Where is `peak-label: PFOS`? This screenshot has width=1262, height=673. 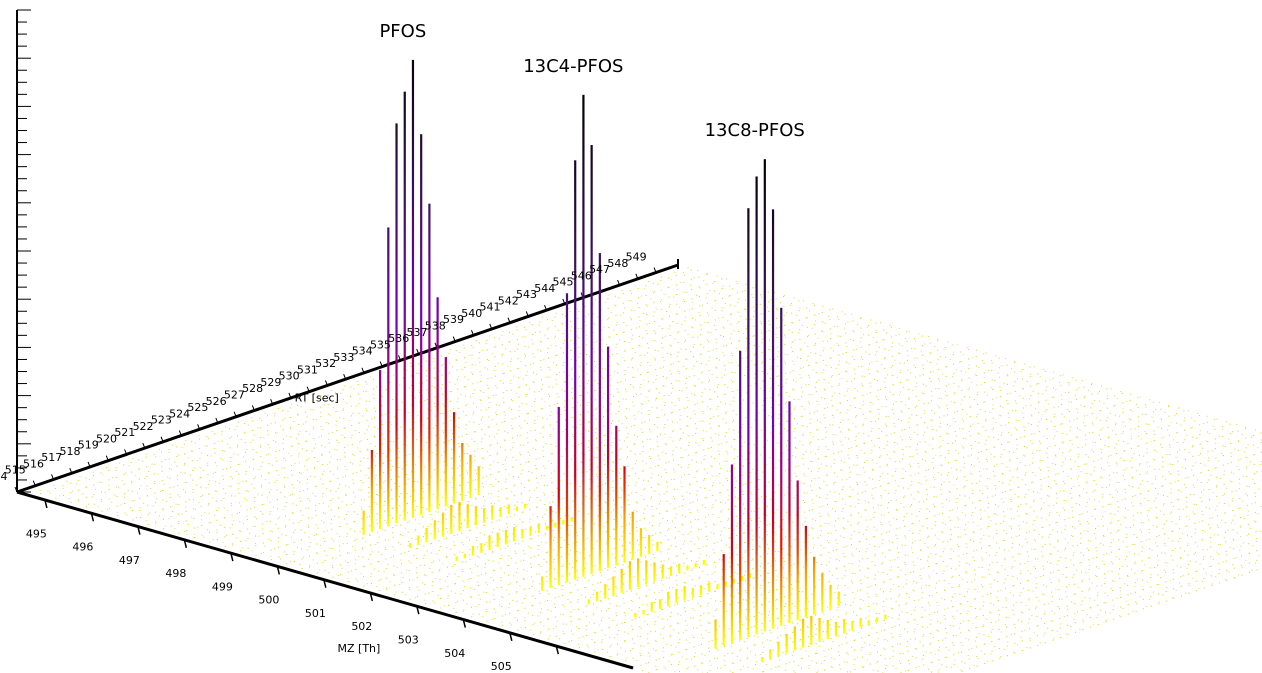 peak-label: PFOS is located at coordinates (402, 31).